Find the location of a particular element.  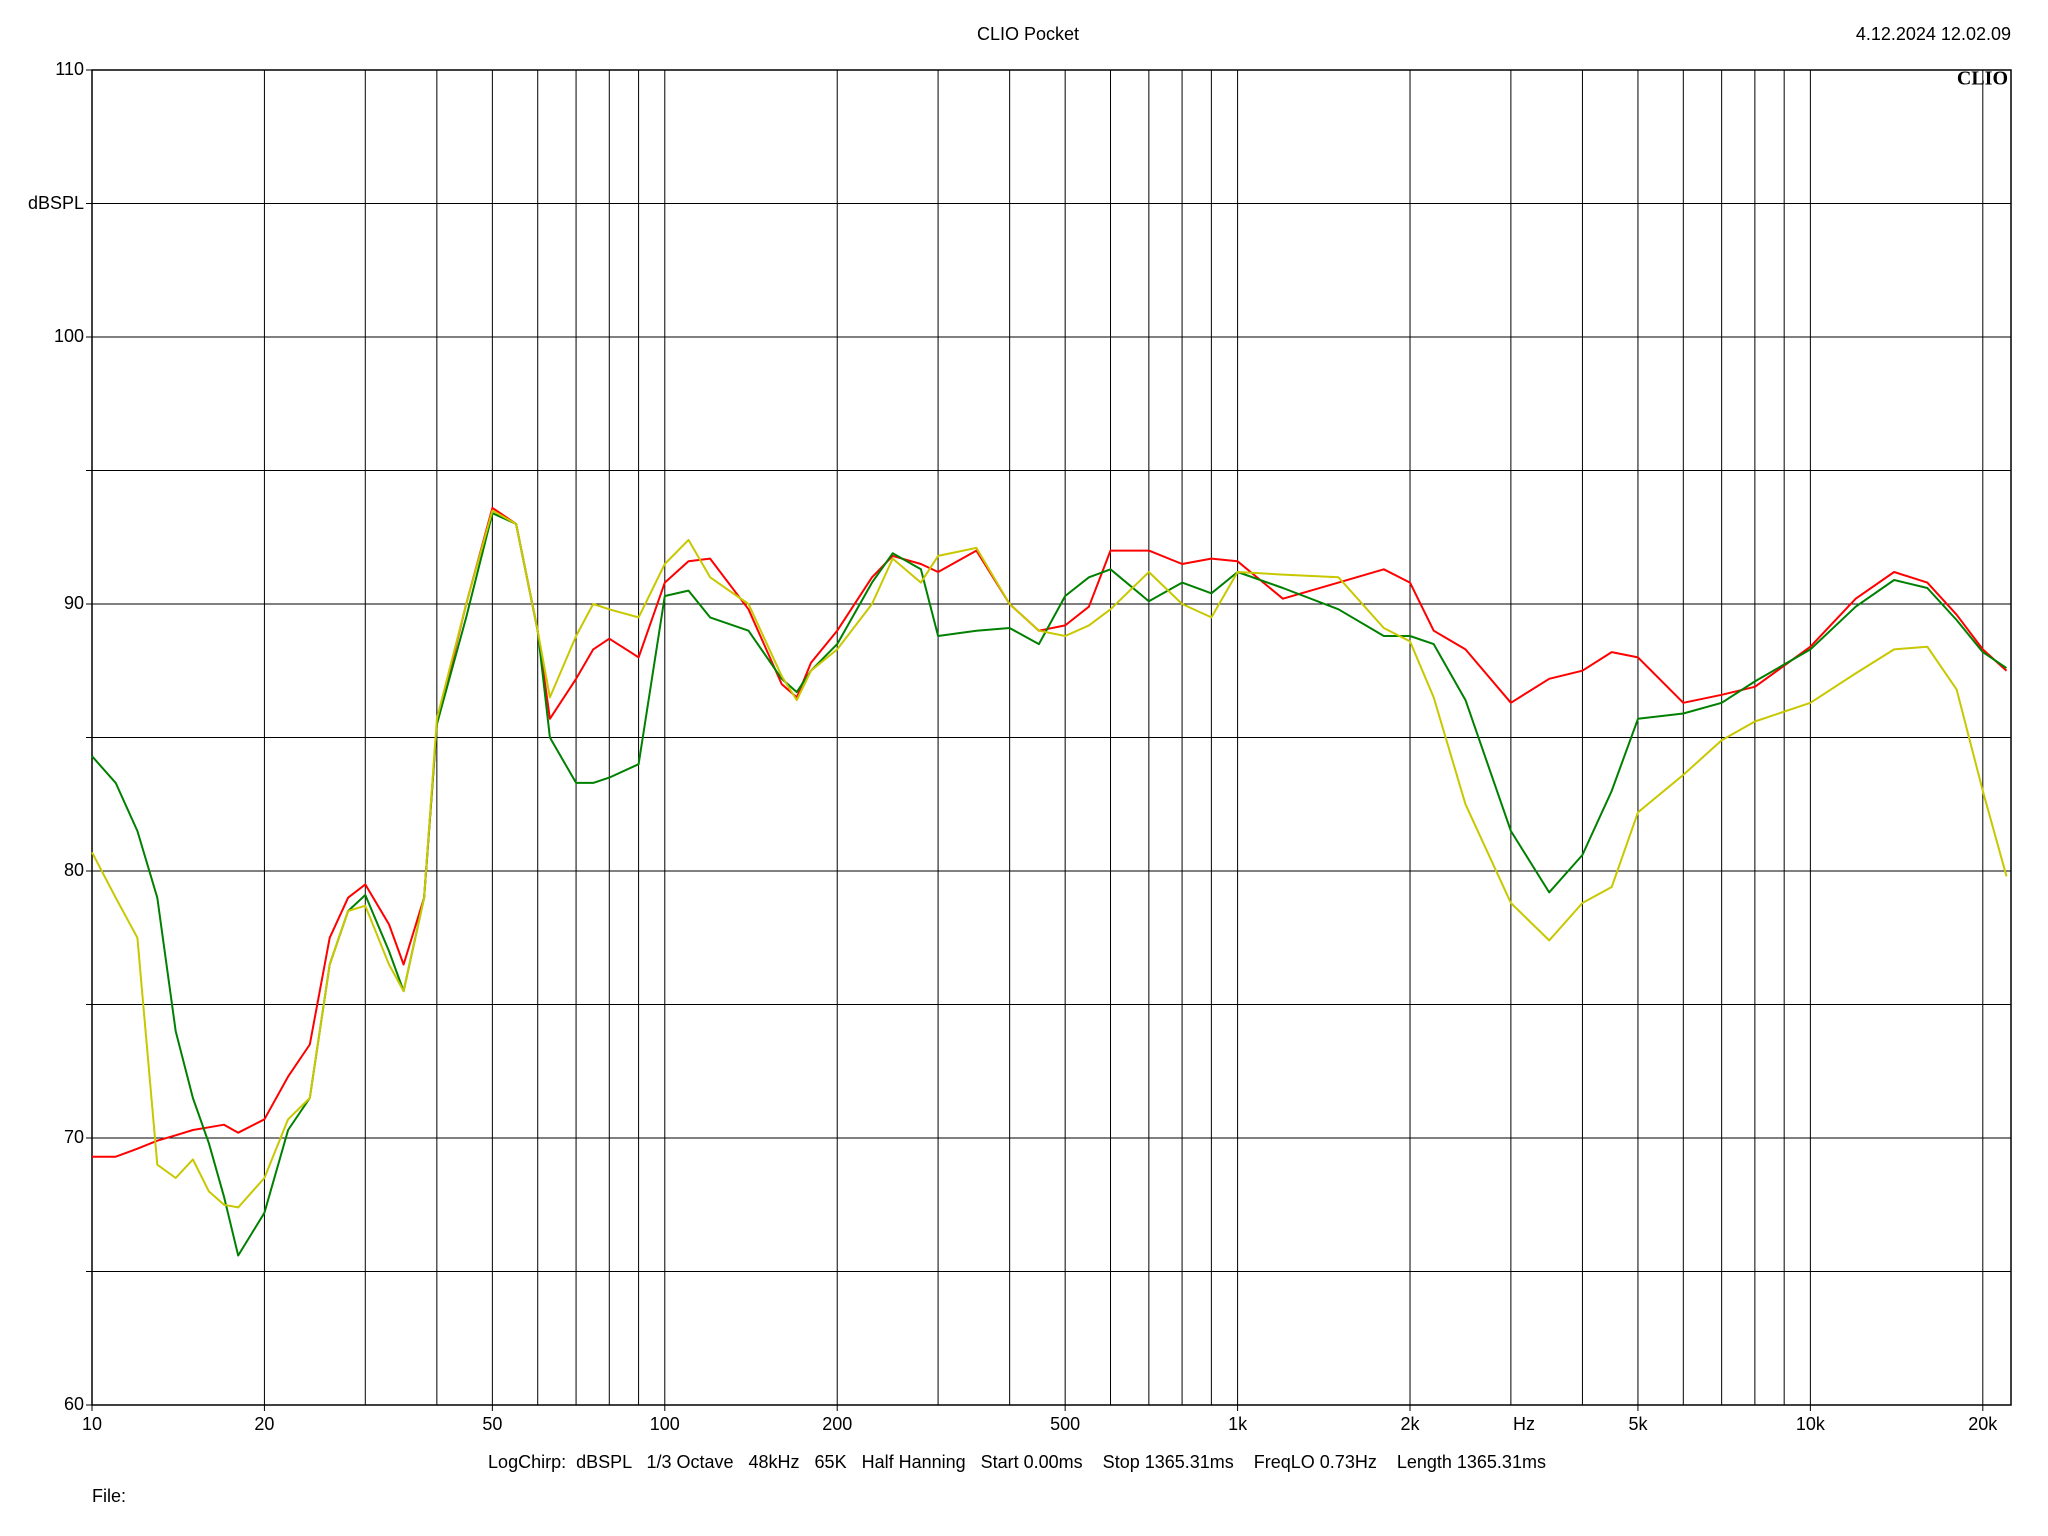

x-tick-label: 1k is located at coordinates (1238, 1424).